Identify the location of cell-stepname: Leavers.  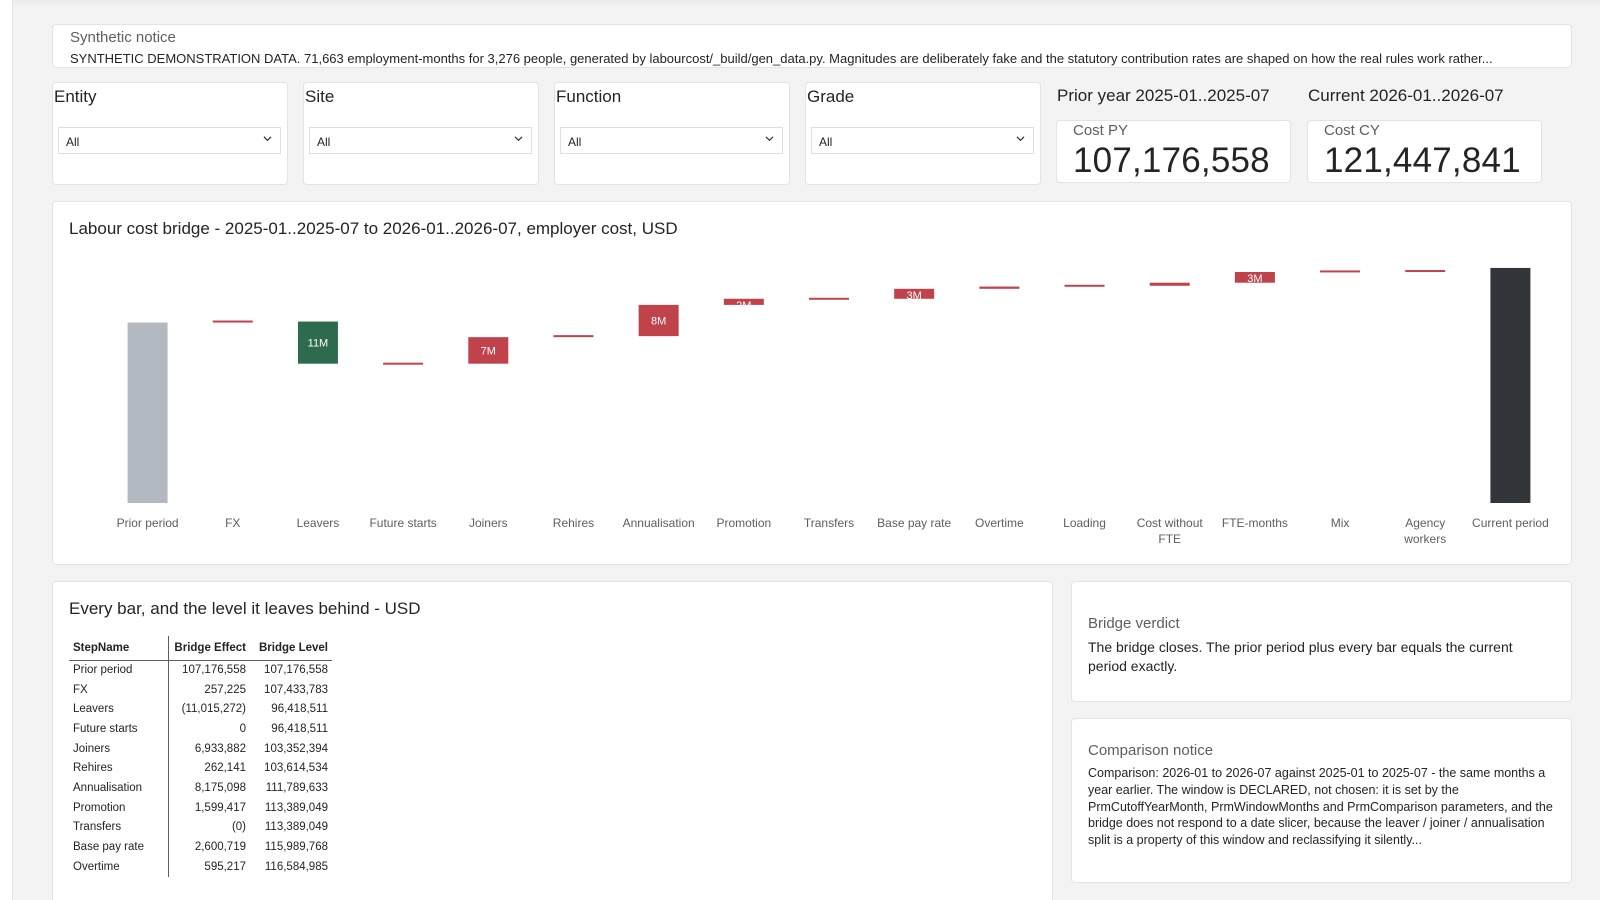
(119, 709).